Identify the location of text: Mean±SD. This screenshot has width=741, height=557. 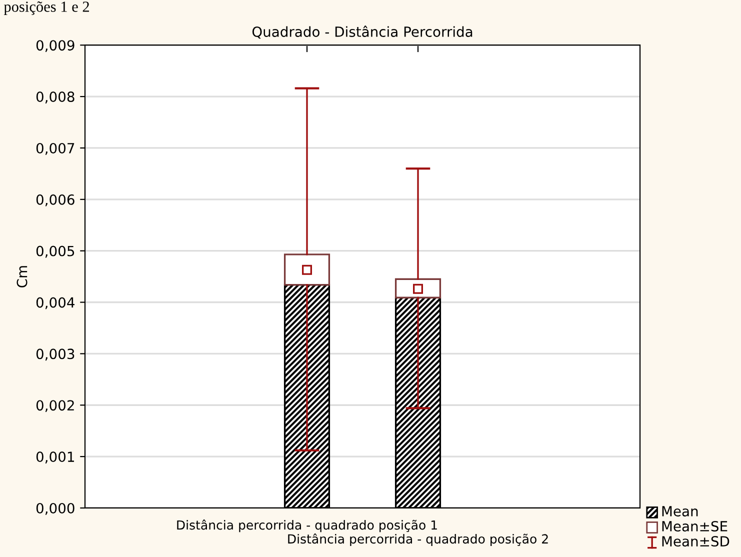
(696, 541).